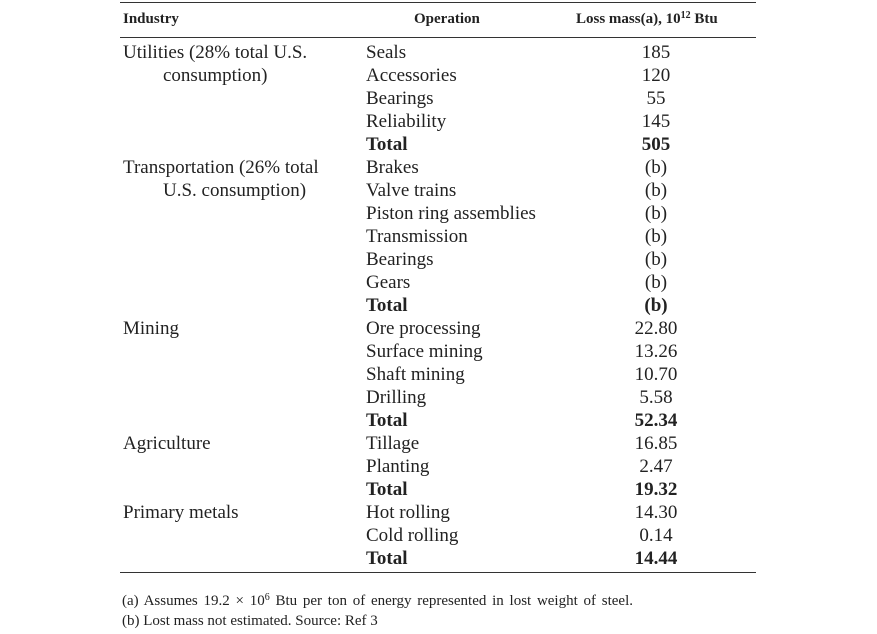 This screenshot has width=877, height=634. What do you see at coordinates (408, 512) in the screenshot?
I see `operation: Hot rolling` at bounding box center [408, 512].